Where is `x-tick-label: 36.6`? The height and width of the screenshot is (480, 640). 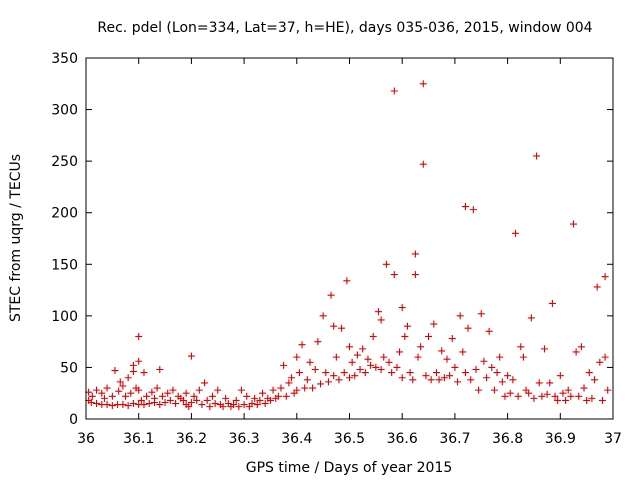 x-tick-label: 36.6 is located at coordinates (402, 439).